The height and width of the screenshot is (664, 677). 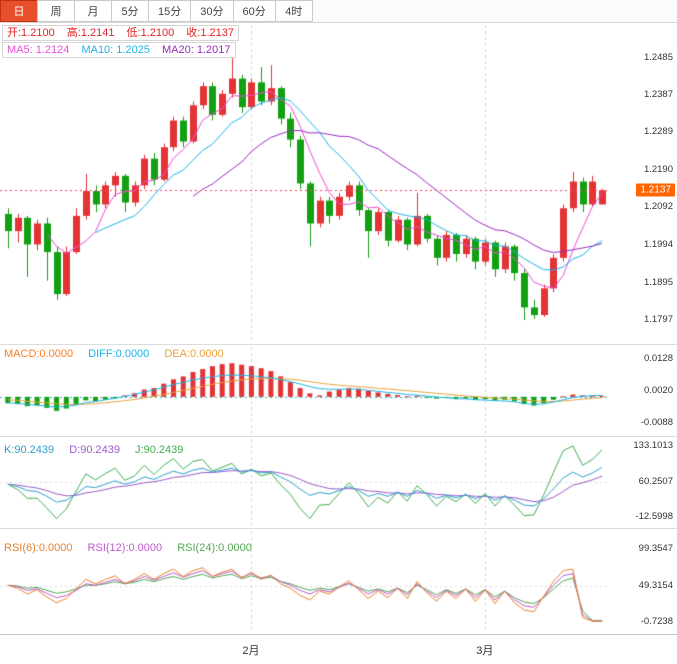 What do you see at coordinates (38, 548) in the screenshot?
I see `rsi6-value: RSI(6):0.0000` at bounding box center [38, 548].